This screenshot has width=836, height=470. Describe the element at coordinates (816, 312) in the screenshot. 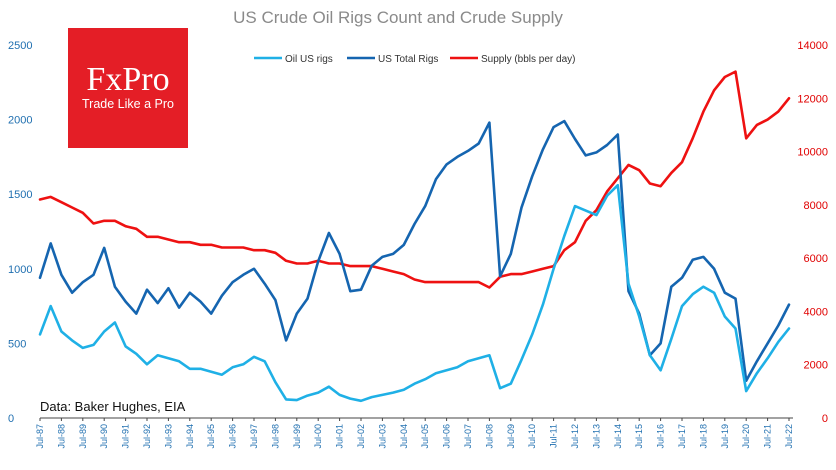

I see `y-right-tick-label: 4000` at that location.